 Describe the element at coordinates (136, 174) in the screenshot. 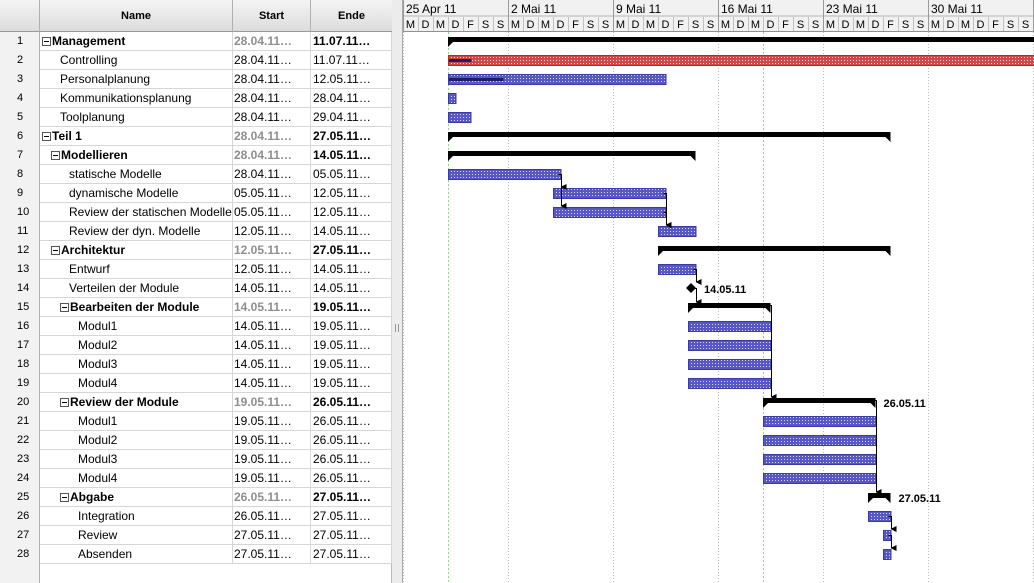

I see `task-name-cell: statische Modelle` at that location.